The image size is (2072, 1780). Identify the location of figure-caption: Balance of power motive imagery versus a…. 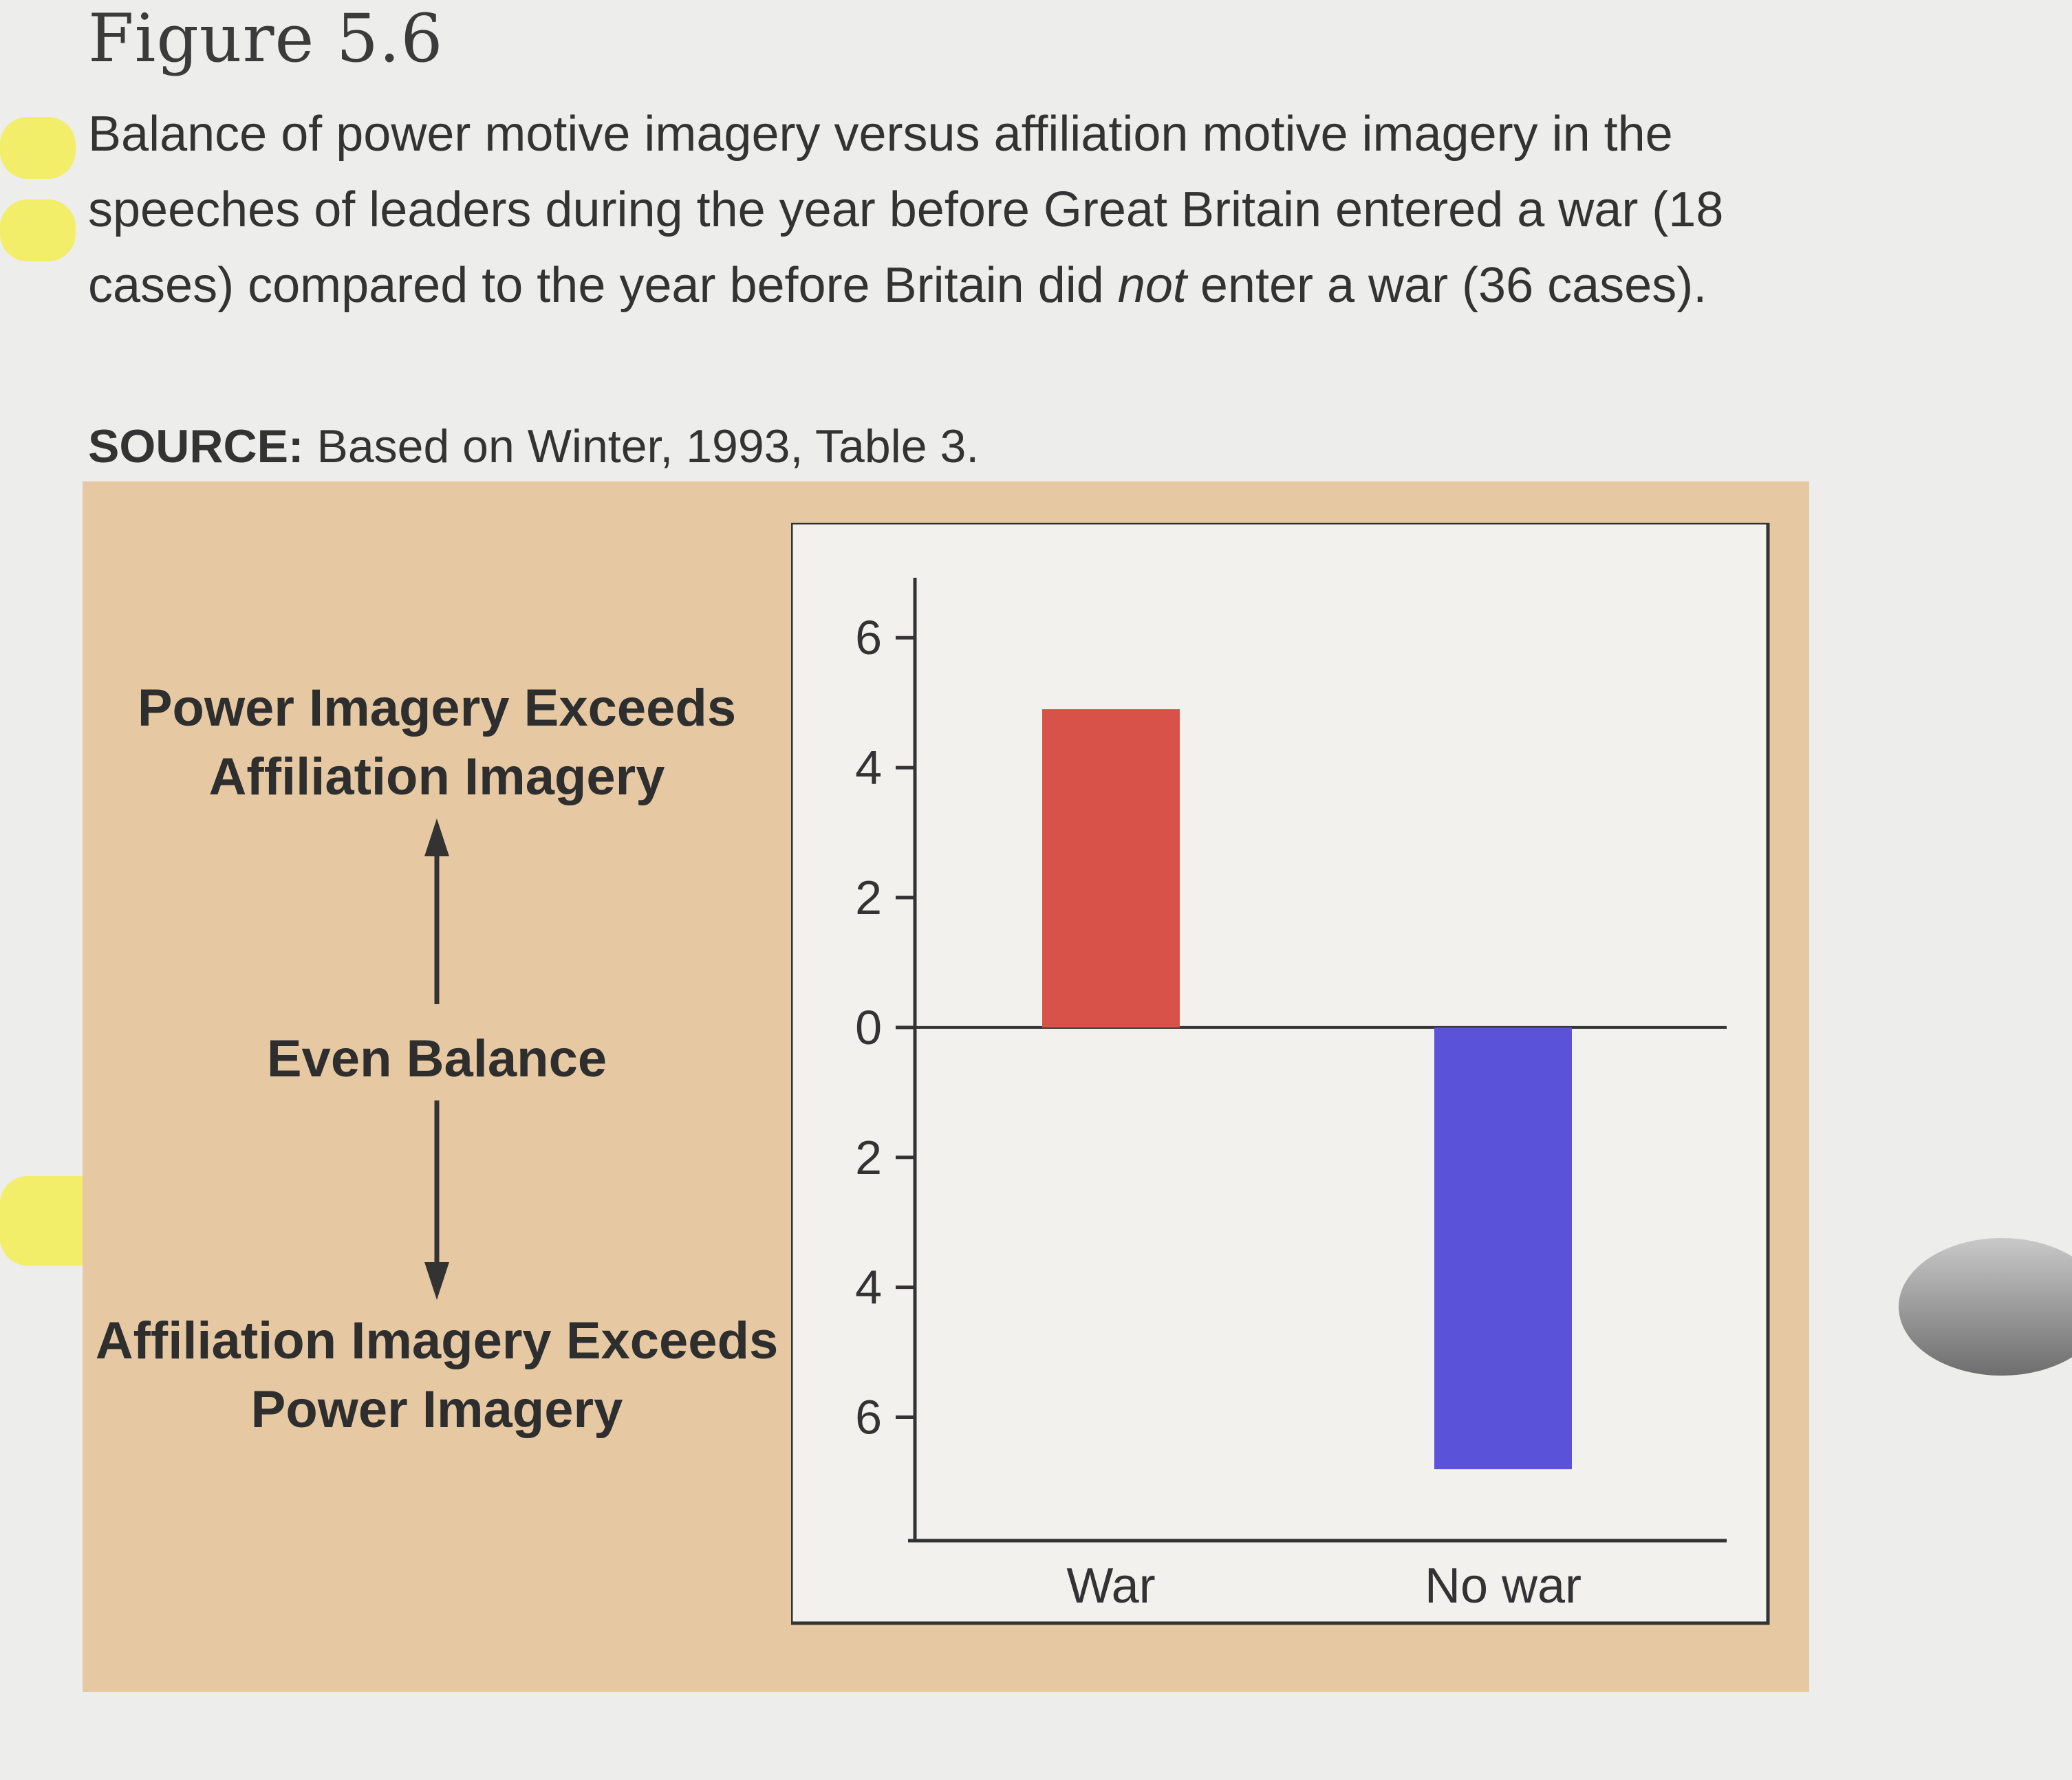
(941, 209).